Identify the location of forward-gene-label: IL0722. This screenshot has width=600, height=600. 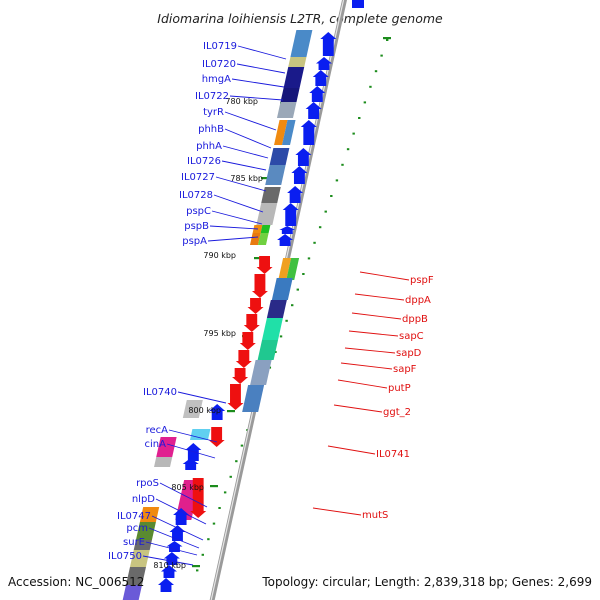
(212, 96).